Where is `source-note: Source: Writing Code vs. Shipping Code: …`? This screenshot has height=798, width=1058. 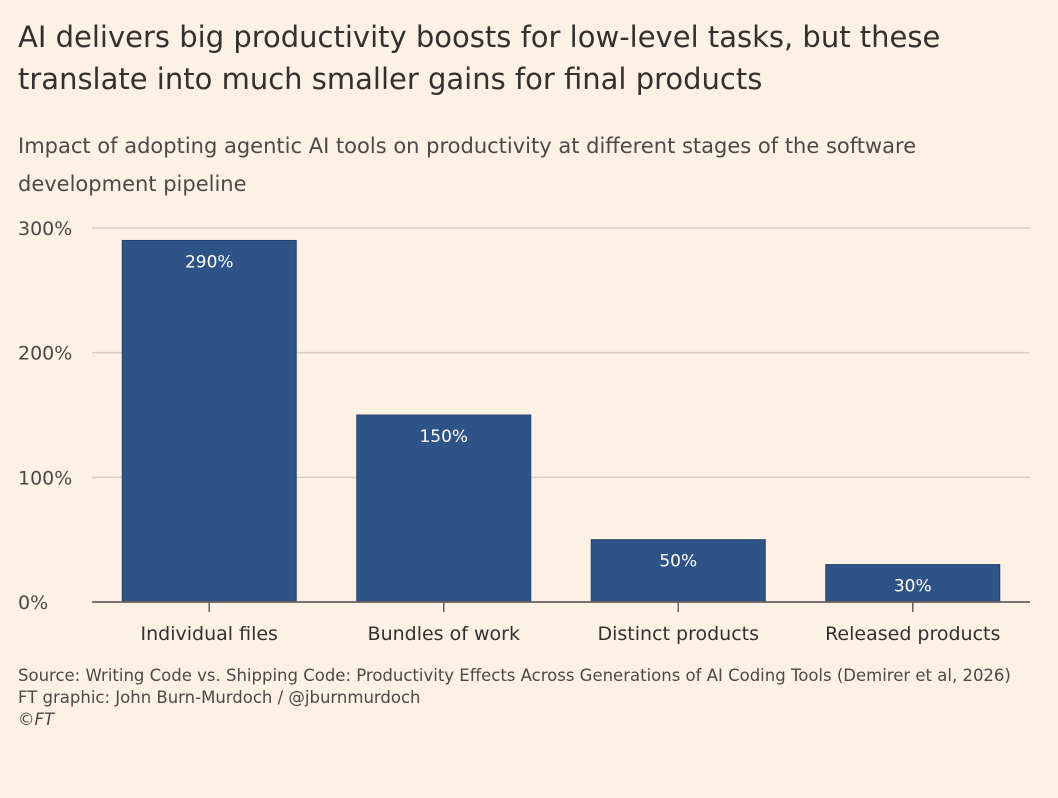 source-note: Source: Writing Code vs. Shipping Code: … is located at coordinates (514, 675).